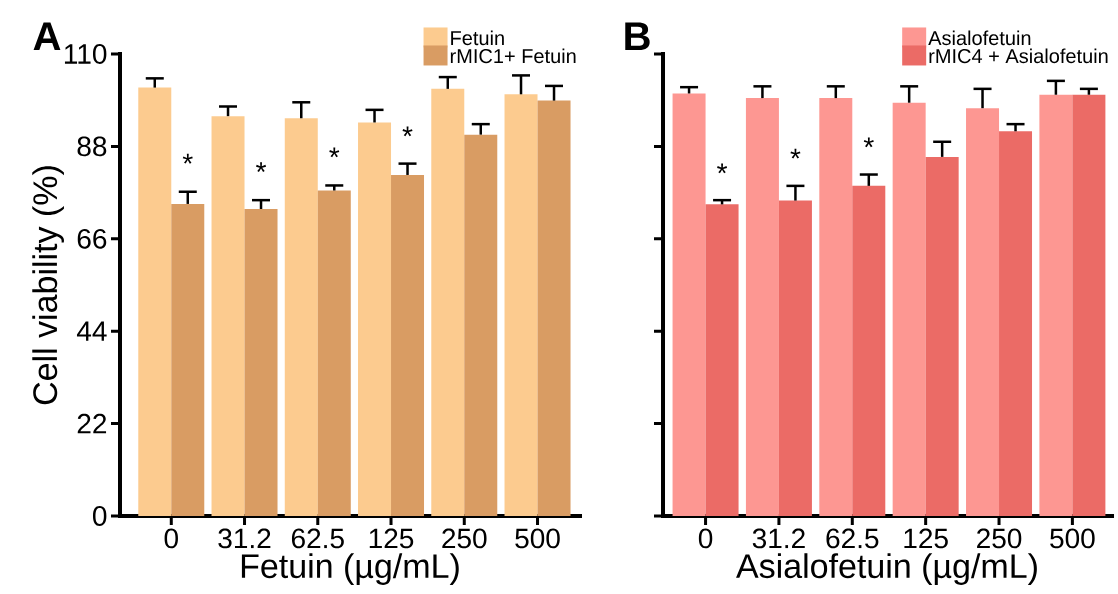  What do you see at coordinates (350, 569) in the screenshot?
I see `x-axis-title: Fetuin (µg/mL)` at bounding box center [350, 569].